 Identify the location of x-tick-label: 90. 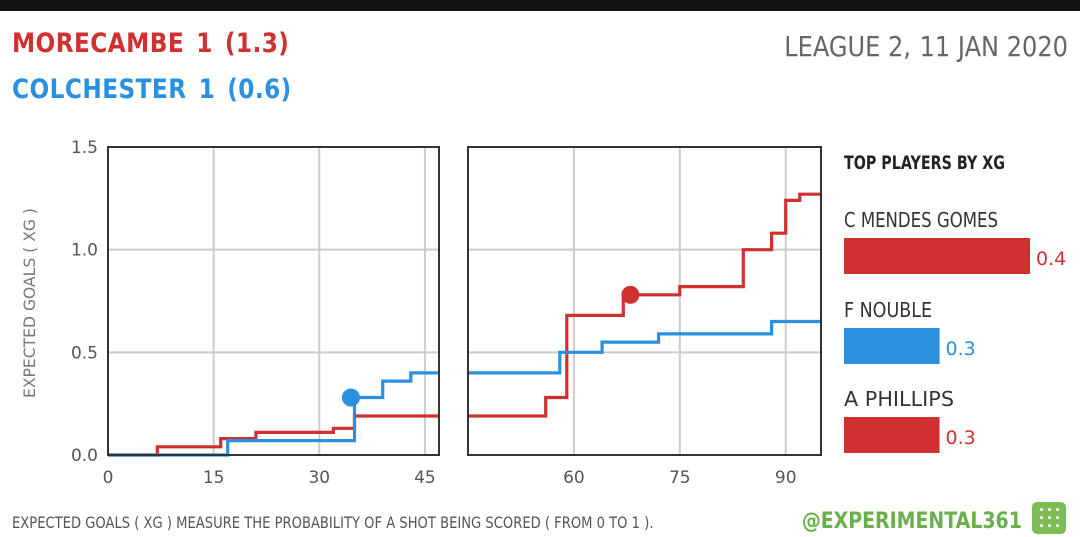
(786, 478).